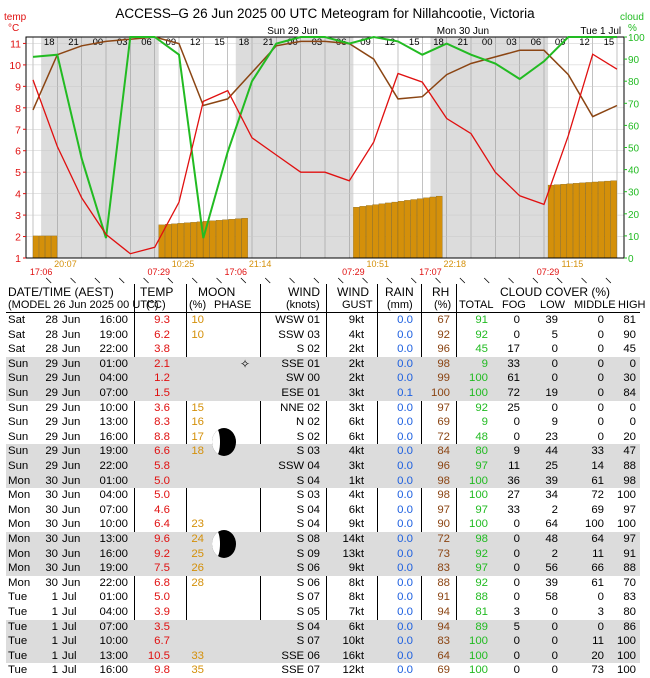  What do you see at coordinates (323, 597) in the screenshot?
I see `table-row: Tue 1 Jul 01:00 5.0 S 07 8kt 0.0 91 88 0 58 0 83` at bounding box center [323, 597].